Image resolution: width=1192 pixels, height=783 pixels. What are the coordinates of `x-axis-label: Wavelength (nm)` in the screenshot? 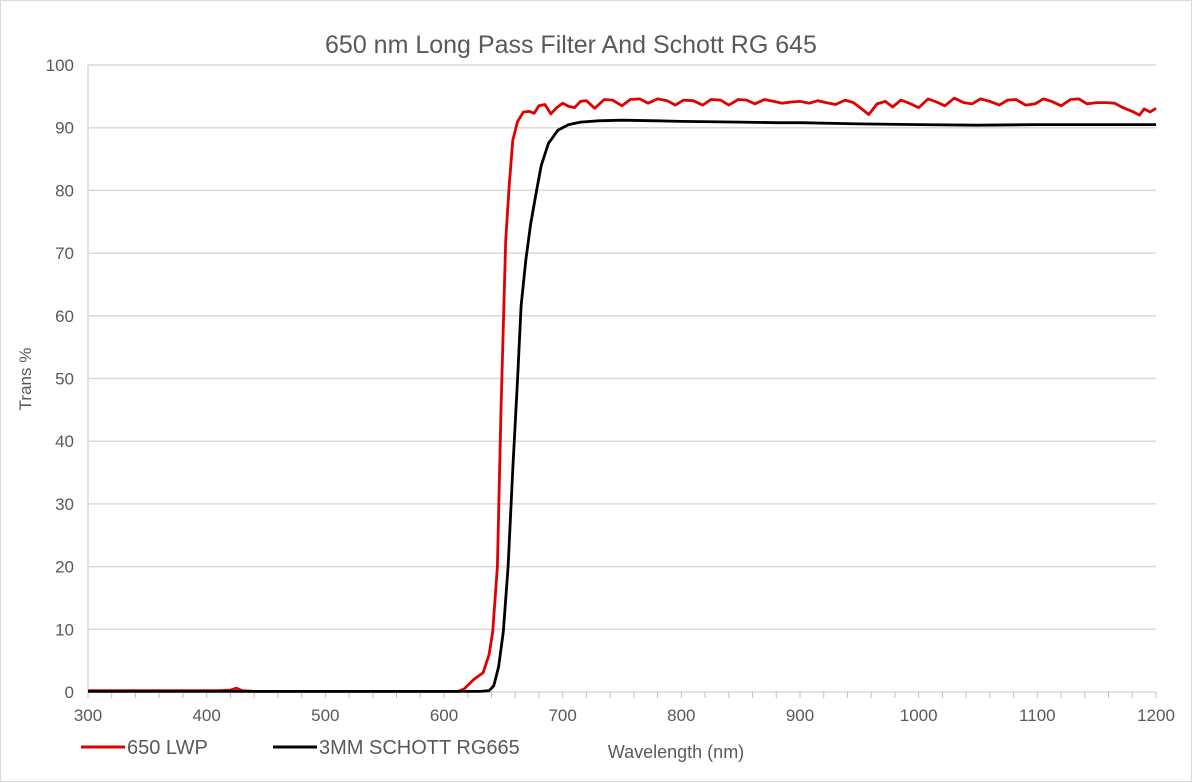 It's located at (676, 752).